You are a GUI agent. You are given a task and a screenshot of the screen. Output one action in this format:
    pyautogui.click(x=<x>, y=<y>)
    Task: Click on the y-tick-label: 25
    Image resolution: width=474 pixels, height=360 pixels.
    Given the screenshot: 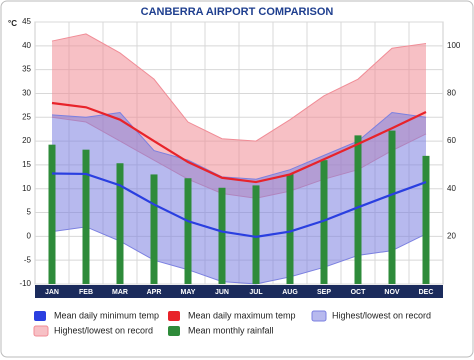 What is the action you would take?
    pyautogui.click(x=26, y=116)
    